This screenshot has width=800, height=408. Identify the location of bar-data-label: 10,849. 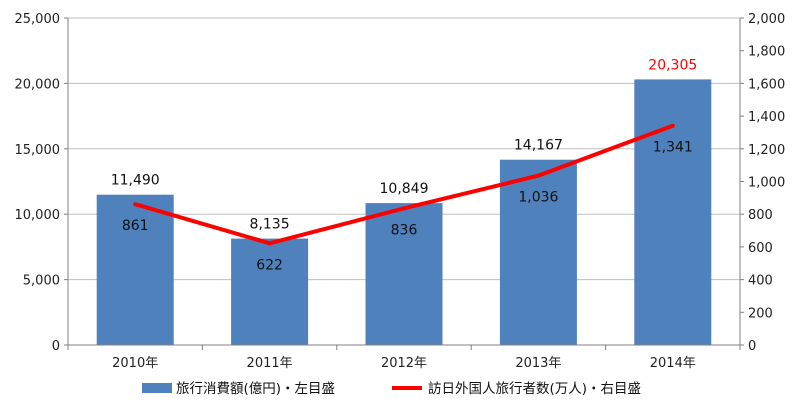
(404, 189).